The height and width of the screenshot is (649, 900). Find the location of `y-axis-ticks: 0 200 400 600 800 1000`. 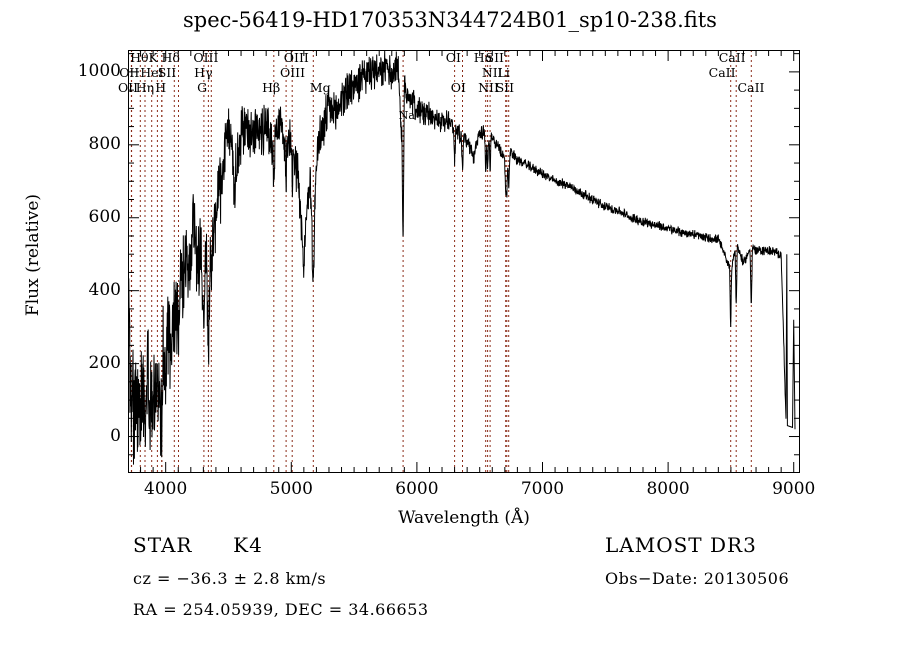

y-axis-ticks: 0 200 400 600 800 1000 is located at coordinates (88, 261).